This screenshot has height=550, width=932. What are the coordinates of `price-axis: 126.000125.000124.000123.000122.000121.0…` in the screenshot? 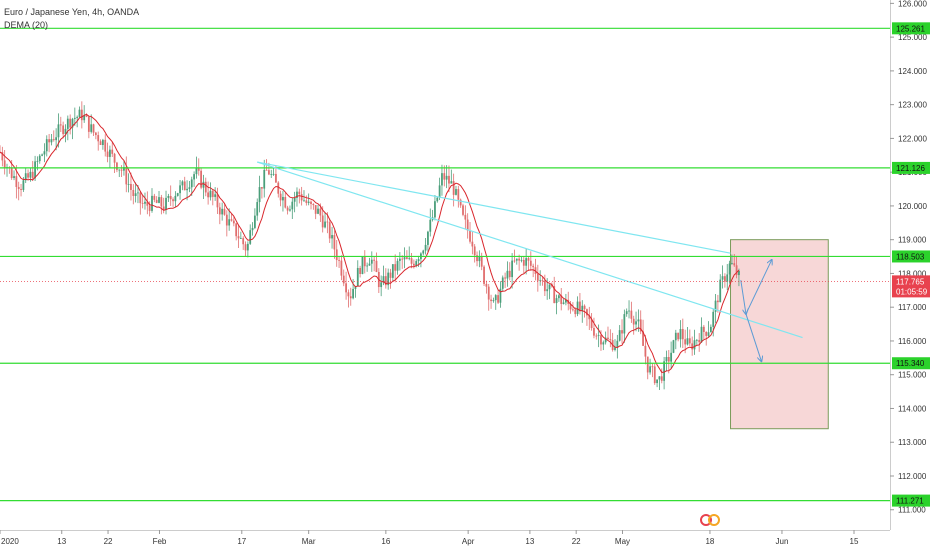 It's located at (911, 275).